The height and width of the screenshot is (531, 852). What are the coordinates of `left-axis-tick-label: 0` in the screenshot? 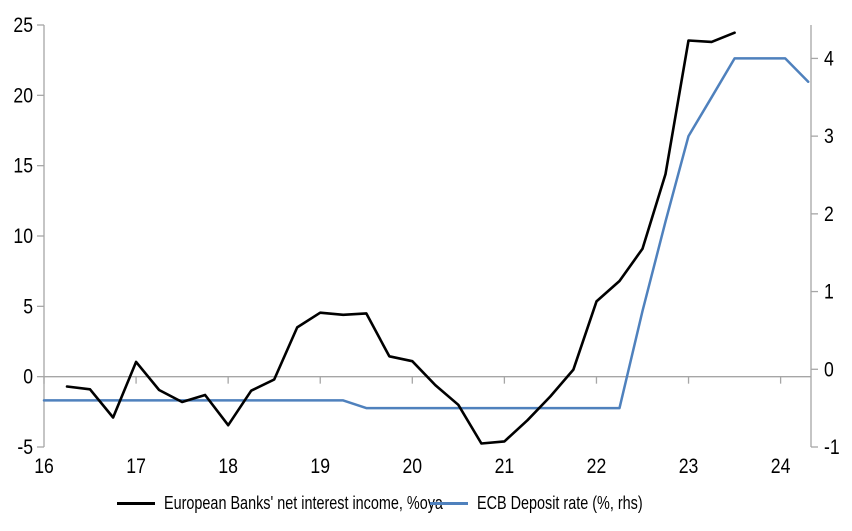 It's located at (28, 377).